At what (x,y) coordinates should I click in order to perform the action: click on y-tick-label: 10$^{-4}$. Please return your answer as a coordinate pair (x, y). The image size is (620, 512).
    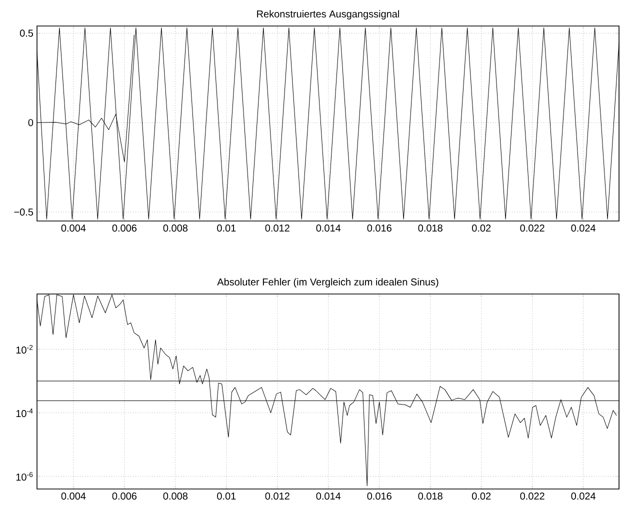
    Looking at the image, I should click on (24, 413).